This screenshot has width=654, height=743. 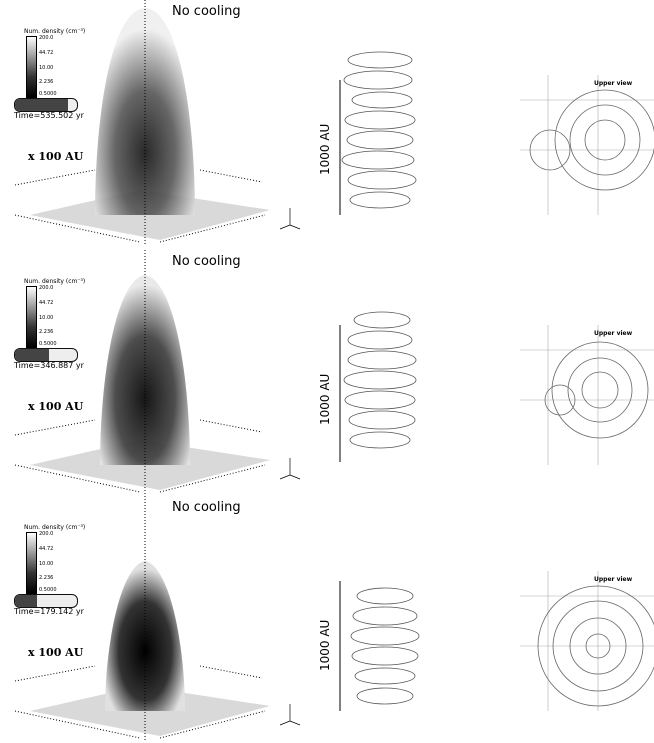 What do you see at coordinates (49, 115) in the screenshot?
I see `time-label: Time=535.502 yr` at bounding box center [49, 115].